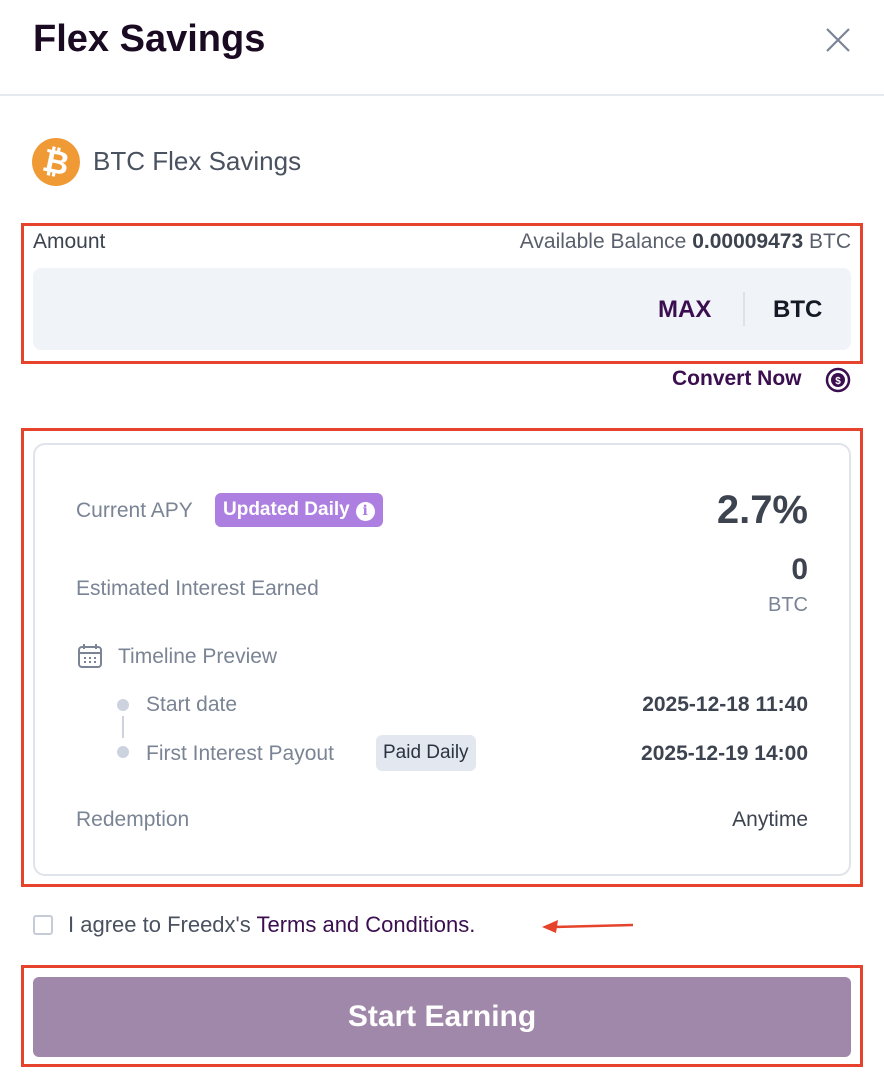  Describe the element at coordinates (748, 241) in the screenshot. I see `balance-value: 0.00009473` at that location.